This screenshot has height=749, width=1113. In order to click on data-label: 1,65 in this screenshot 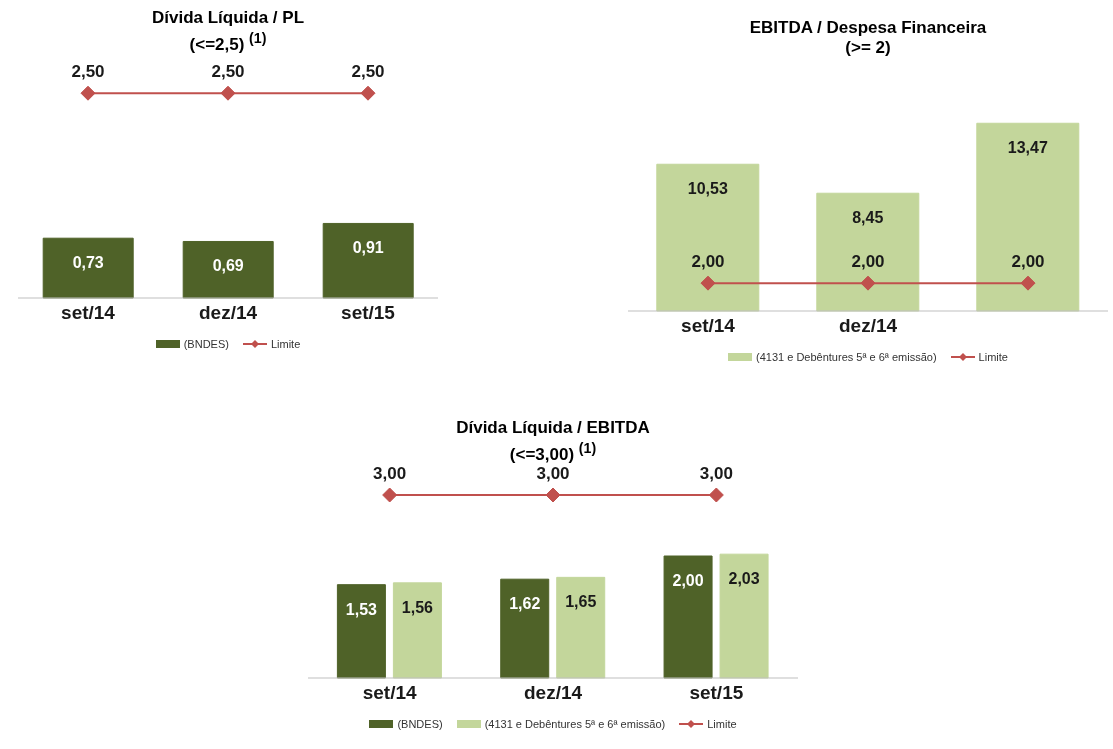, I will do `click(581, 602)`.